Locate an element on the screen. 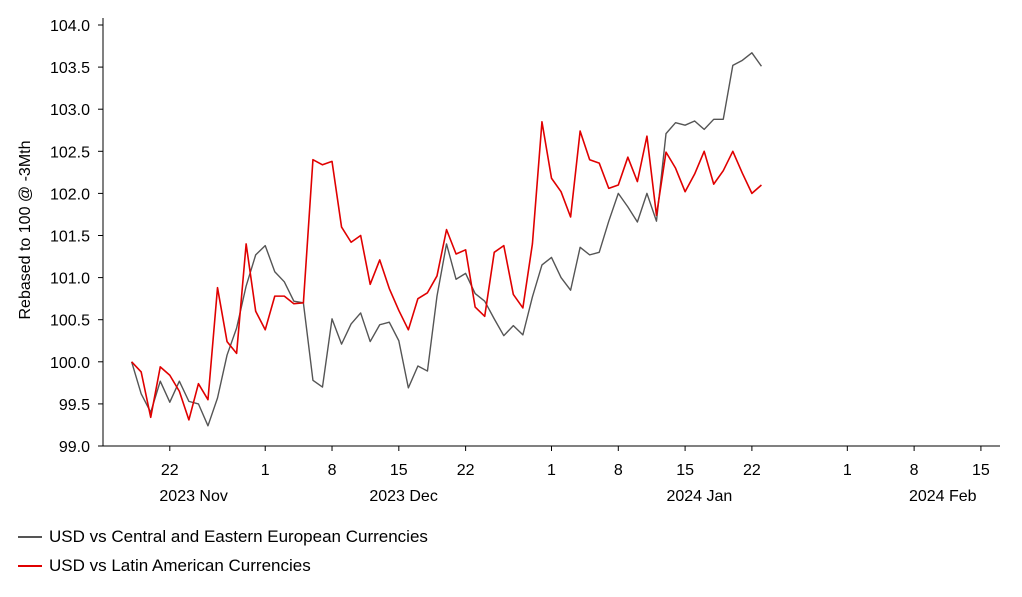 This screenshot has height=597, width=1022. y-tick-label: 103.0 is located at coordinates (70, 110).